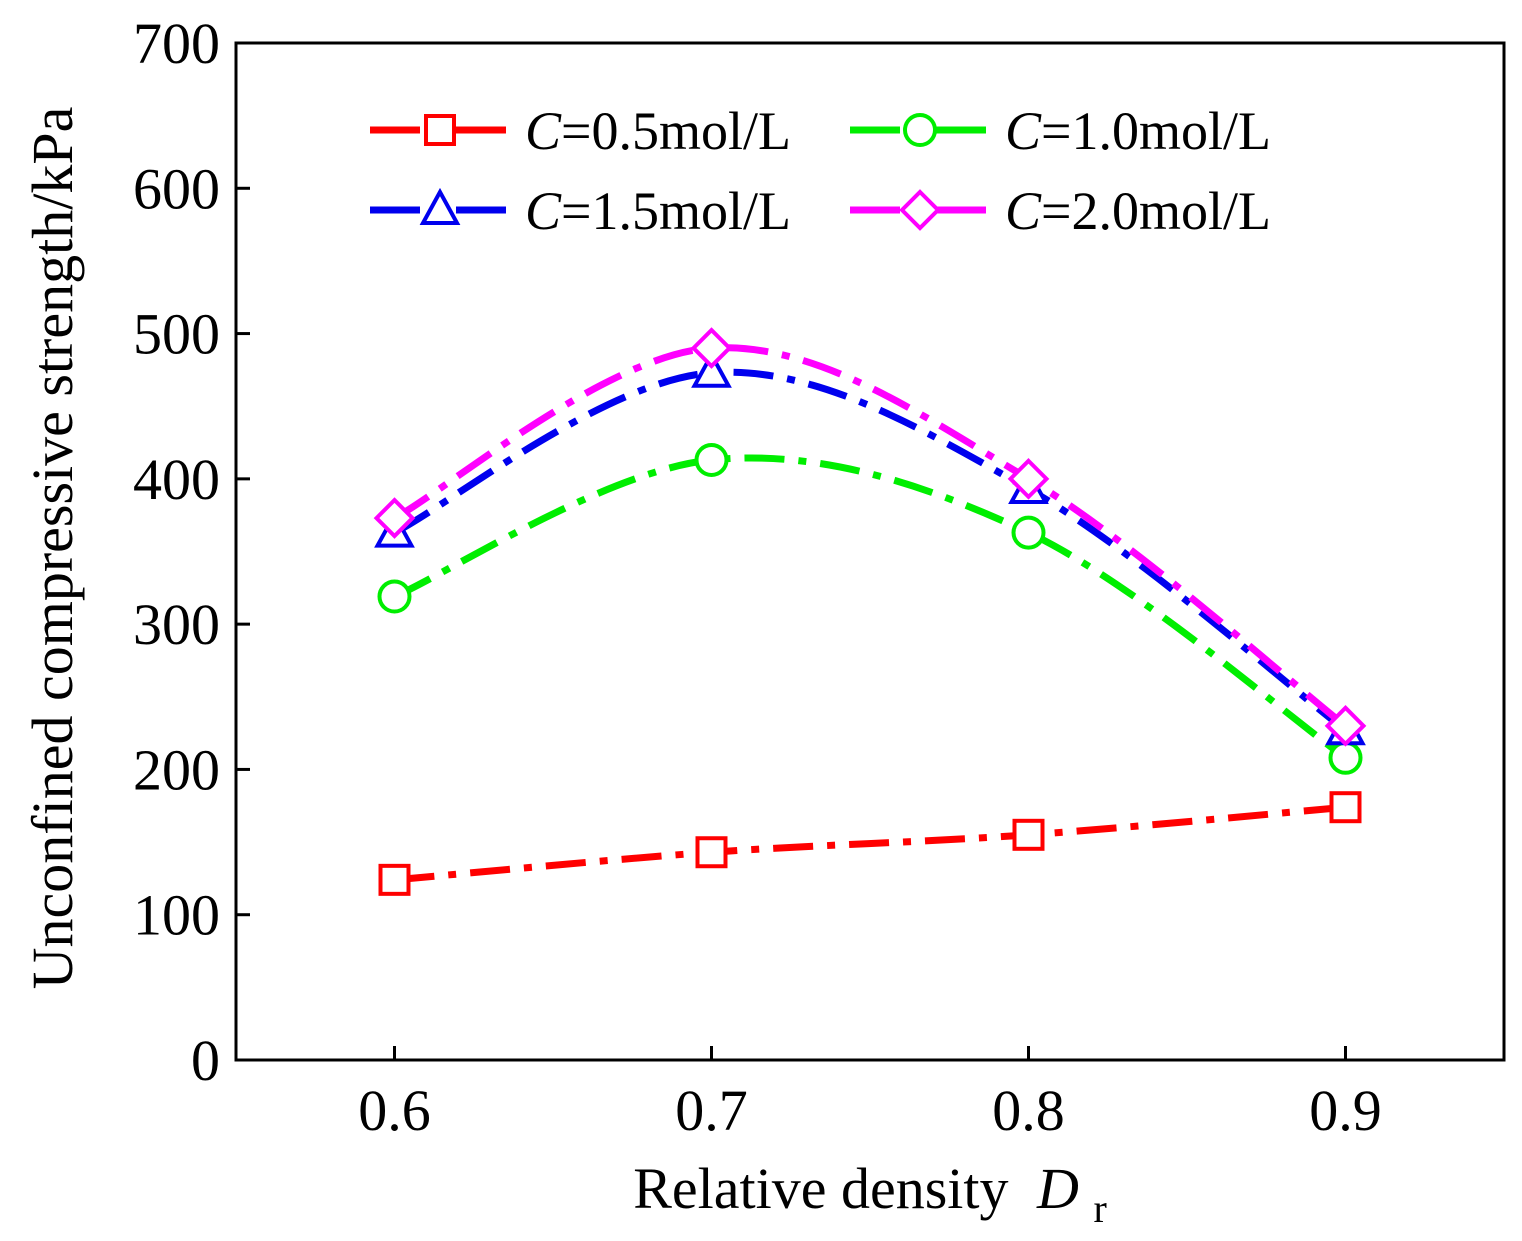 The image size is (1522, 1241). I want to click on legend-item: C=0.5mol/L, so click(580, 131).